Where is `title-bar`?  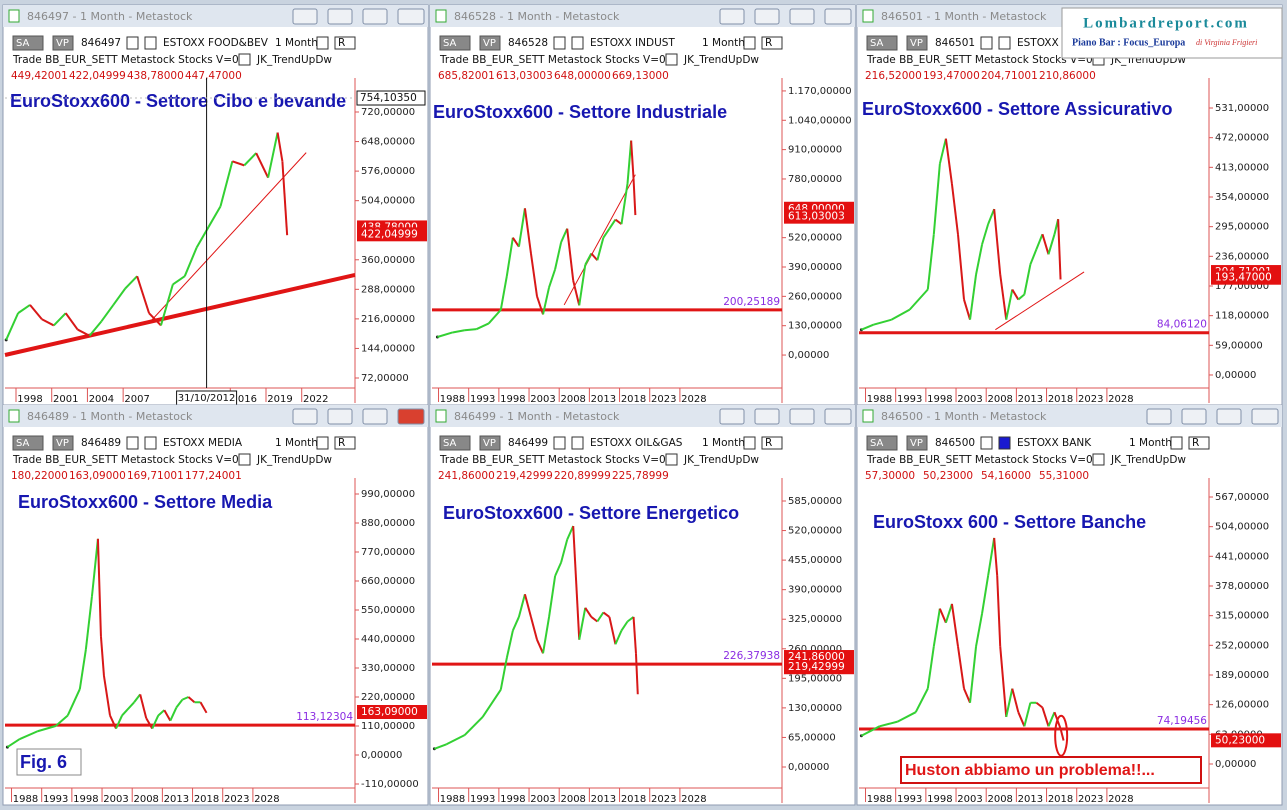 title-bar is located at coordinates (642, 16).